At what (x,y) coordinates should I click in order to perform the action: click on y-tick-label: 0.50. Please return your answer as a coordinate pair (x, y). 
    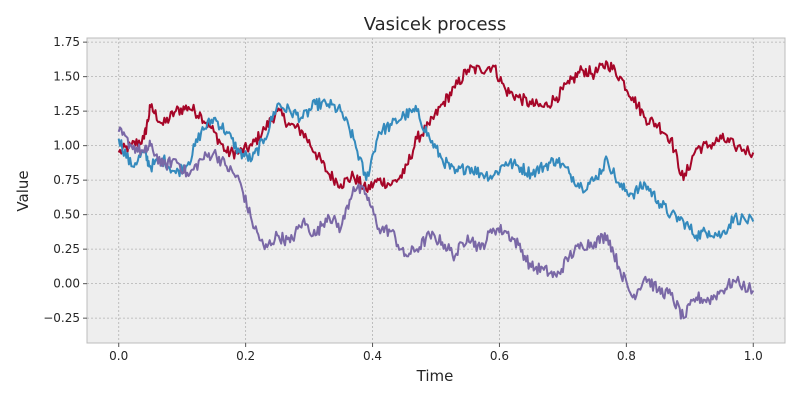
    Looking at the image, I should click on (66, 215).